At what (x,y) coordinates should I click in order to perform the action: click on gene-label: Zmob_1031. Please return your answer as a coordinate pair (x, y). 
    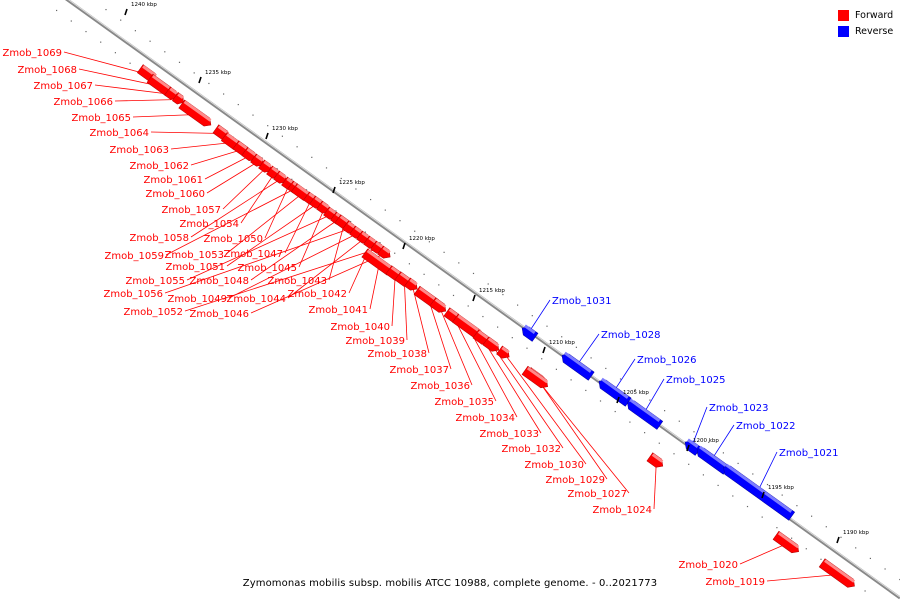
    Looking at the image, I should click on (582, 301).